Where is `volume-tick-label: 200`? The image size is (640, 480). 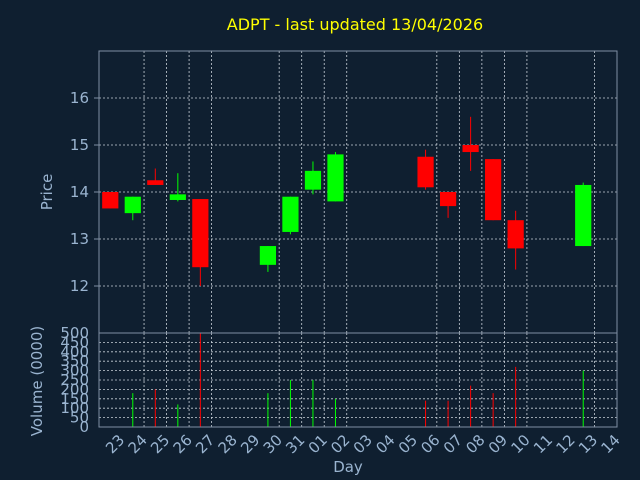
volume-tick-label: 200 is located at coordinates (74, 389).